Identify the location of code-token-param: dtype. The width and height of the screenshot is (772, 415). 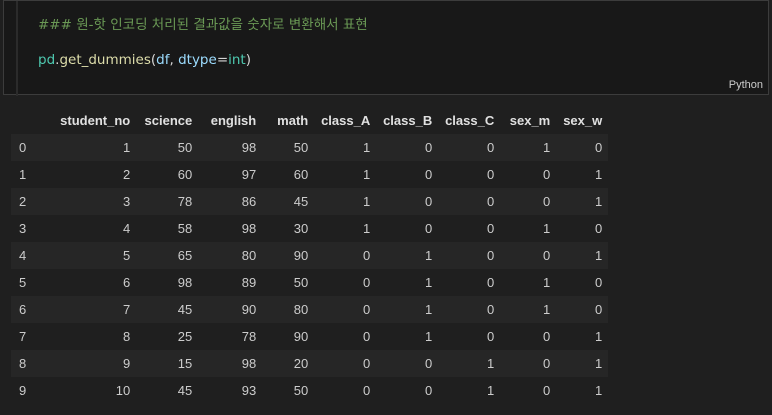
(197, 60).